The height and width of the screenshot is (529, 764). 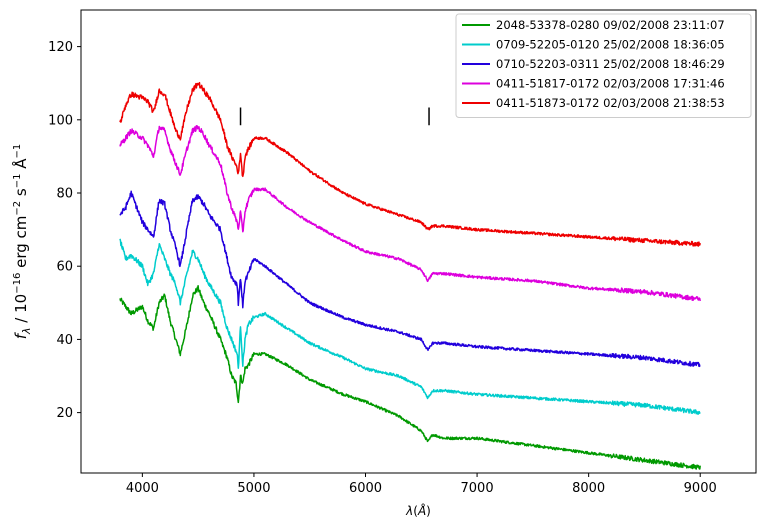 I want to click on x-tick-label: 7000, so click(x=477, y=488).